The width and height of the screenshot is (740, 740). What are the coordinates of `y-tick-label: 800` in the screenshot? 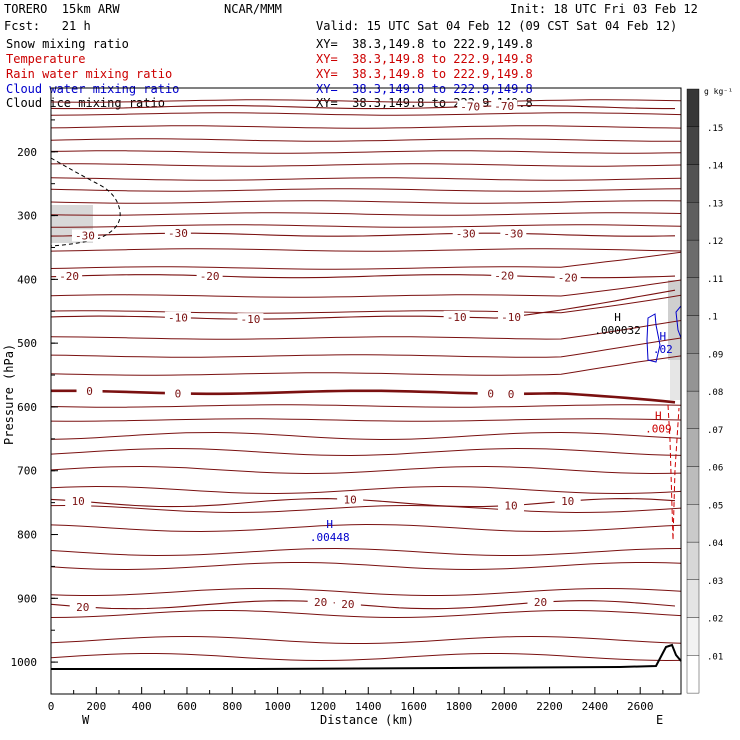 It's located at (27, 535).